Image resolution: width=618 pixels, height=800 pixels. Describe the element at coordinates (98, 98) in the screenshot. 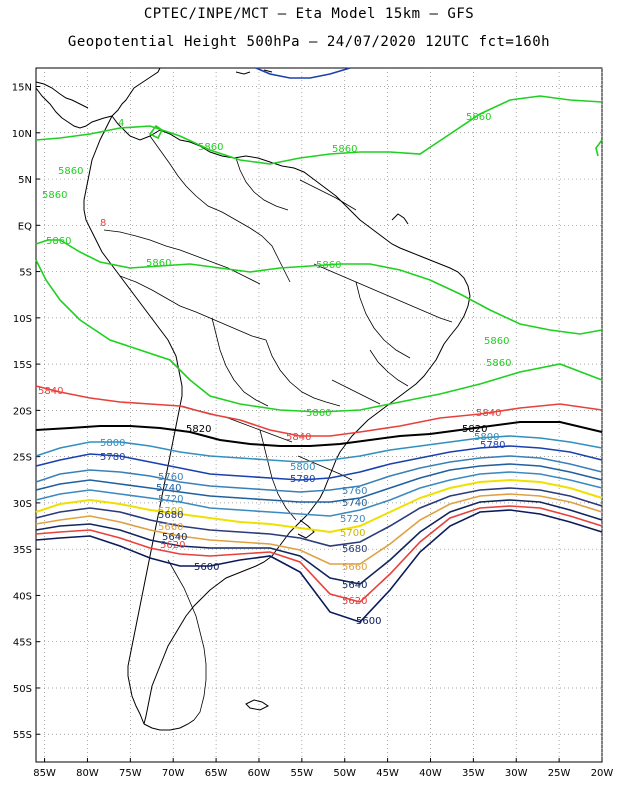

I see `central-america-coast` at that location.